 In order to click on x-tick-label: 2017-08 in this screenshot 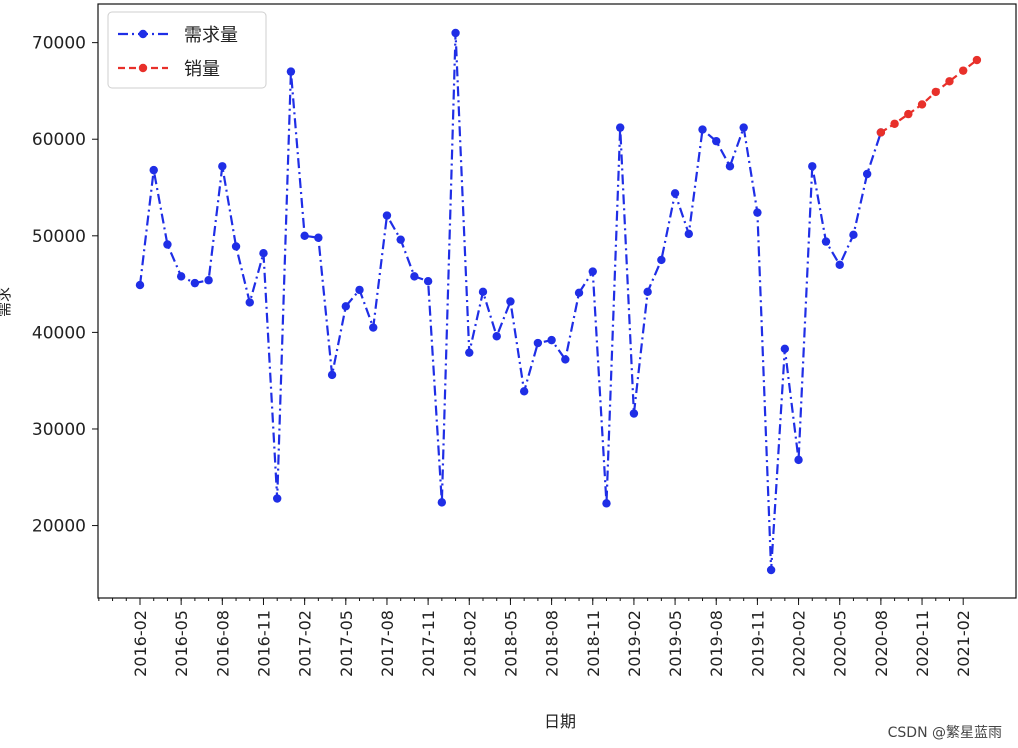, I will do `click(387, 643)`.